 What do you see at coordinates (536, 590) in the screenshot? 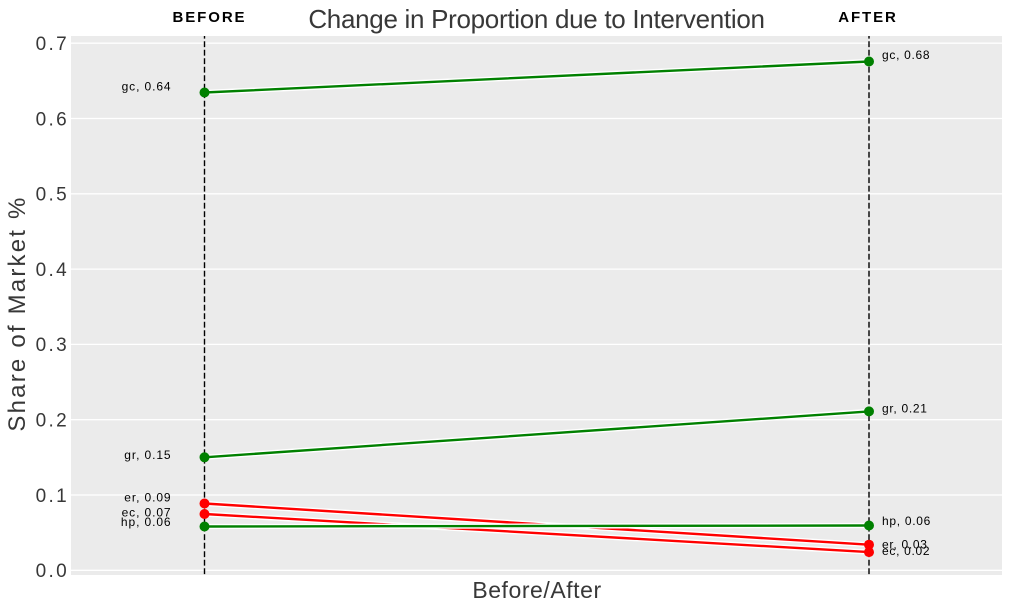
I see `svg-text: Before/After` at bounding box center [536, 590].